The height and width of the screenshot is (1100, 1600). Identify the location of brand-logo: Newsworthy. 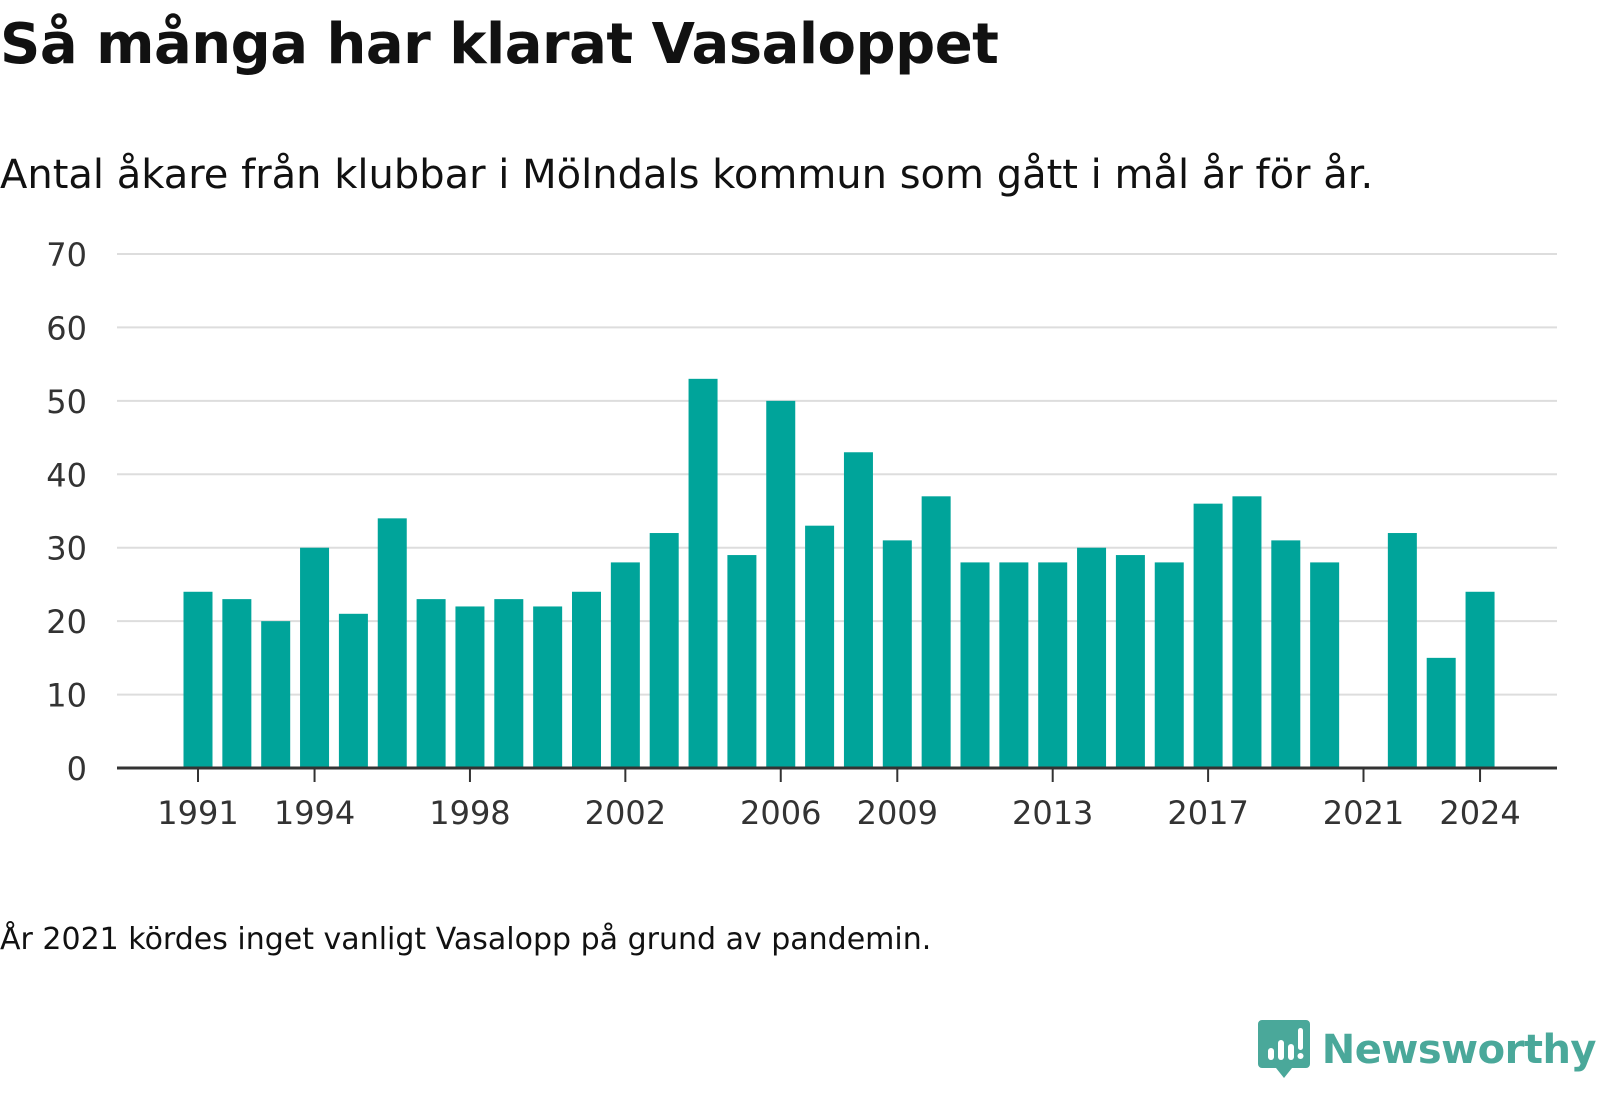
(1427, 1050).